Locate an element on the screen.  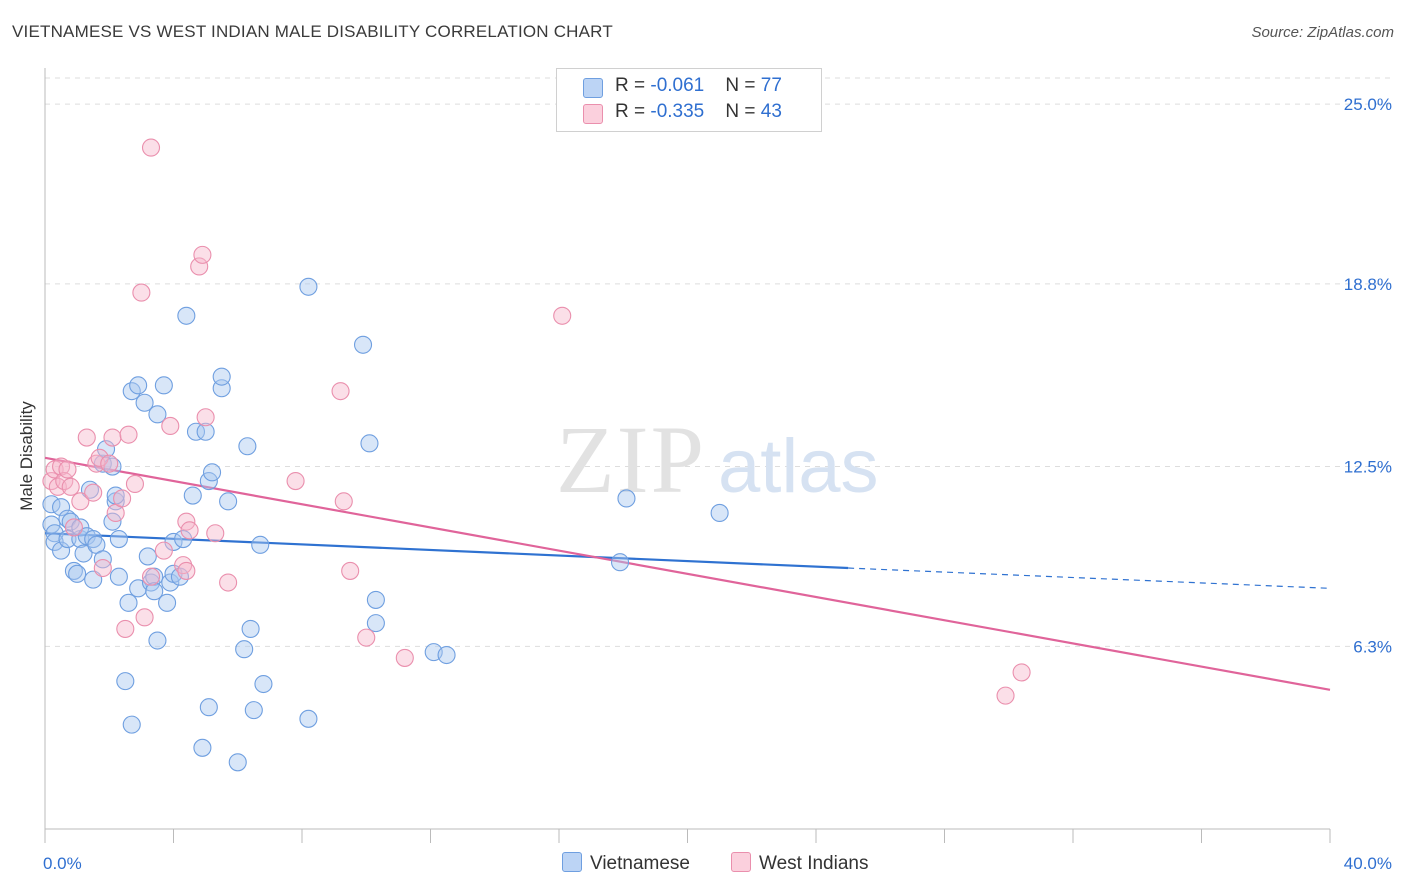
stats-legend: R = -0.061 N = 77 R = -0.335 N = 43 is located at coordinates (689, 100).